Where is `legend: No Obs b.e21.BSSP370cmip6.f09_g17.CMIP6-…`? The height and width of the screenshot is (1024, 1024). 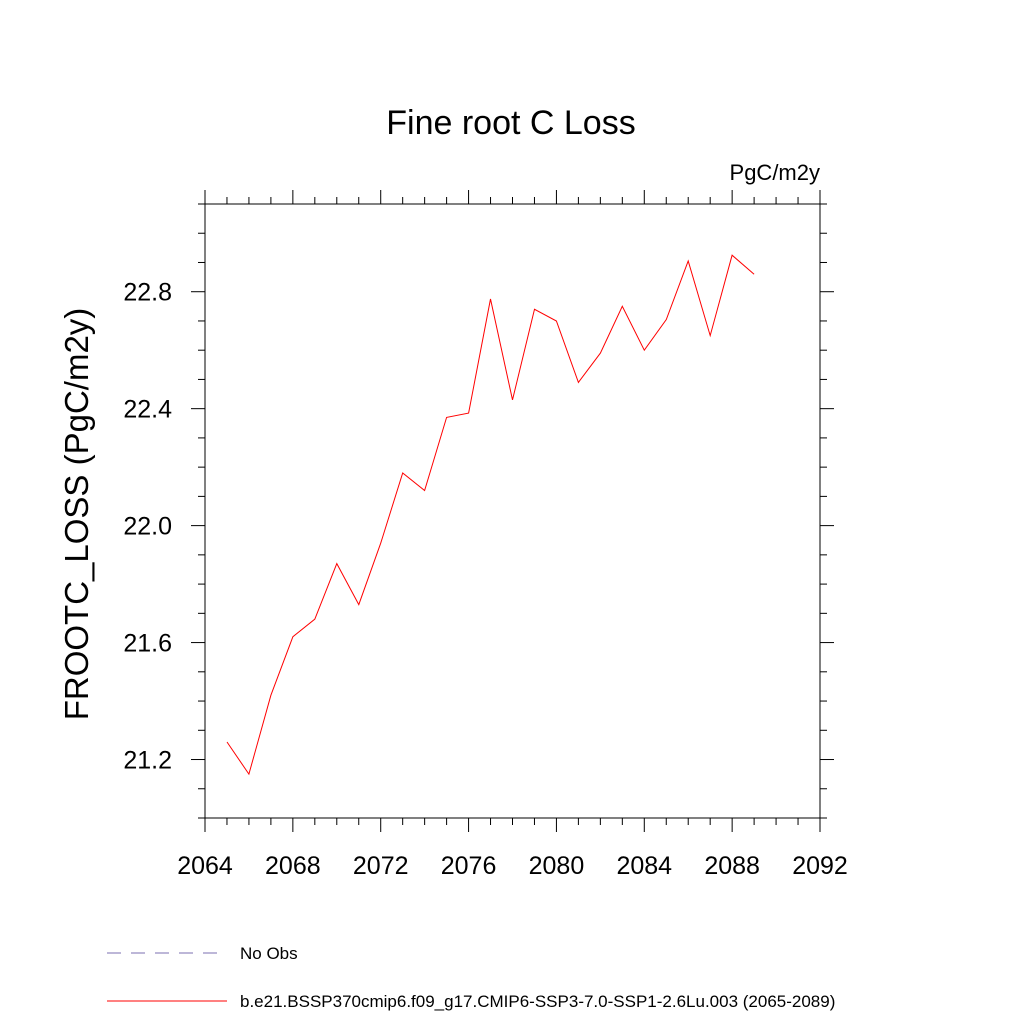 legend: No Obs b.e21.BSSP370cmip6.f09_g17.CMIP6-… is located at coordinates (471, 977).